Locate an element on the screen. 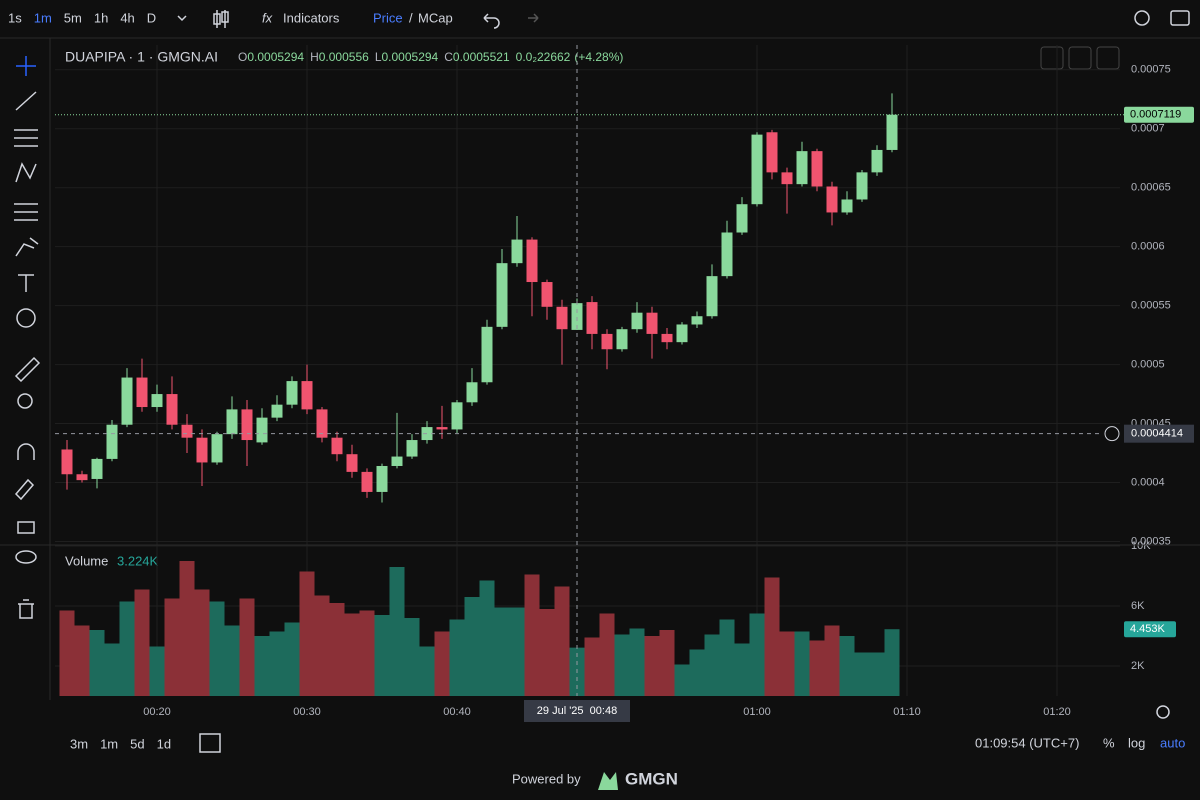 This screenshot has height=800, width=1200. interval-button: 5m is located at coordinates (73, 17).